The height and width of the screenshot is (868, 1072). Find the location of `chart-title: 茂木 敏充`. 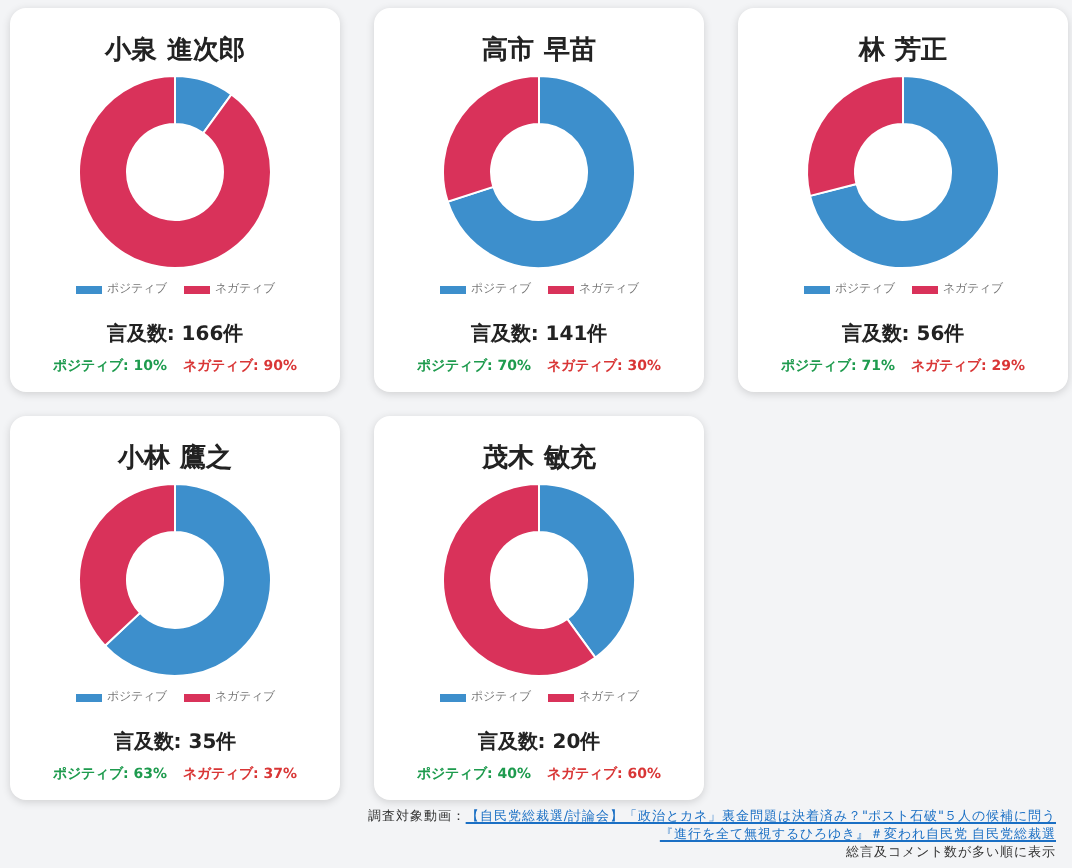

chart-title: 茂木 敏充 is located at coordinates (539, 458).